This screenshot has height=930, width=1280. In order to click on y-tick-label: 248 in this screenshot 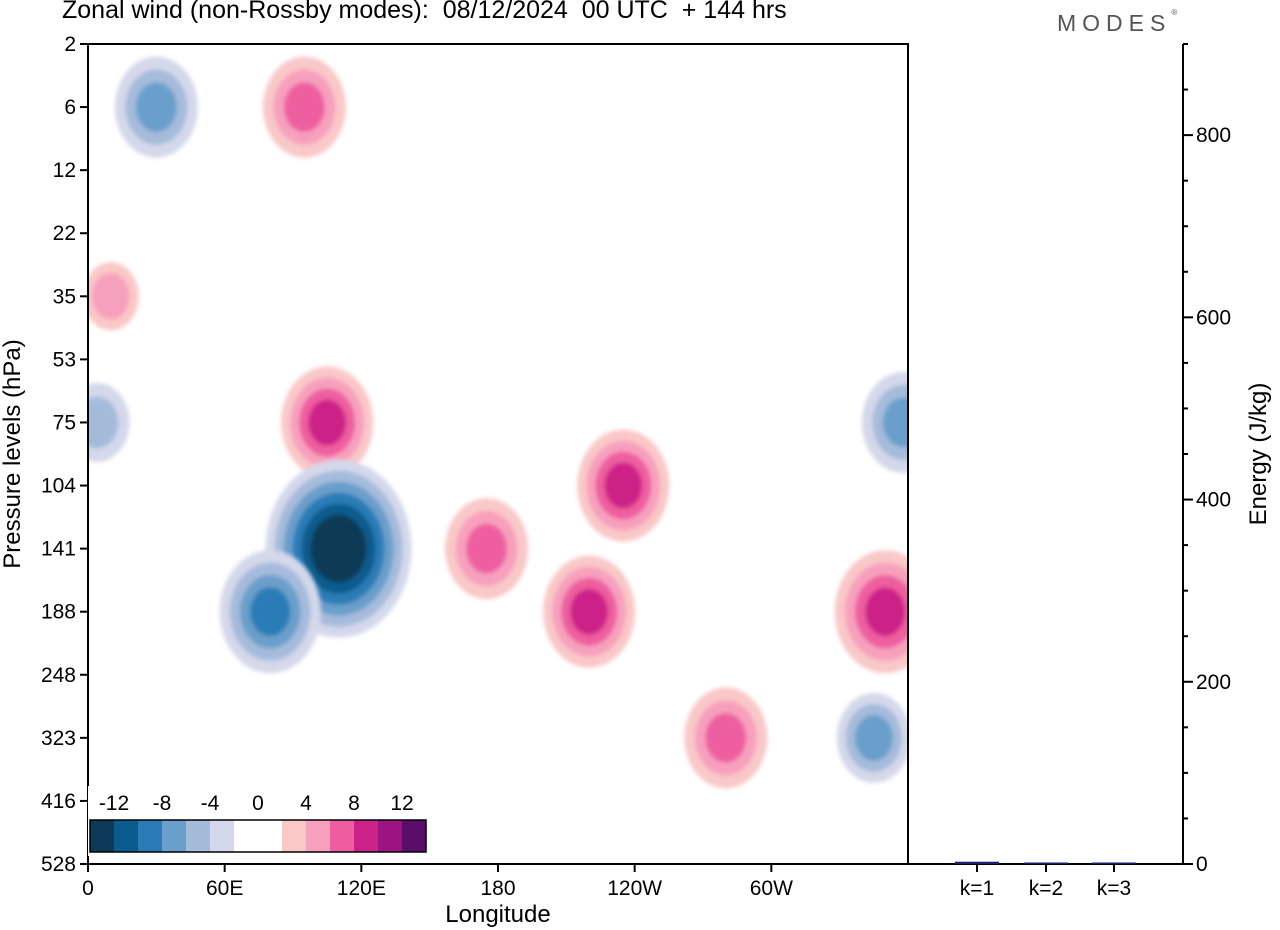, I will do `click(58, 675)`.